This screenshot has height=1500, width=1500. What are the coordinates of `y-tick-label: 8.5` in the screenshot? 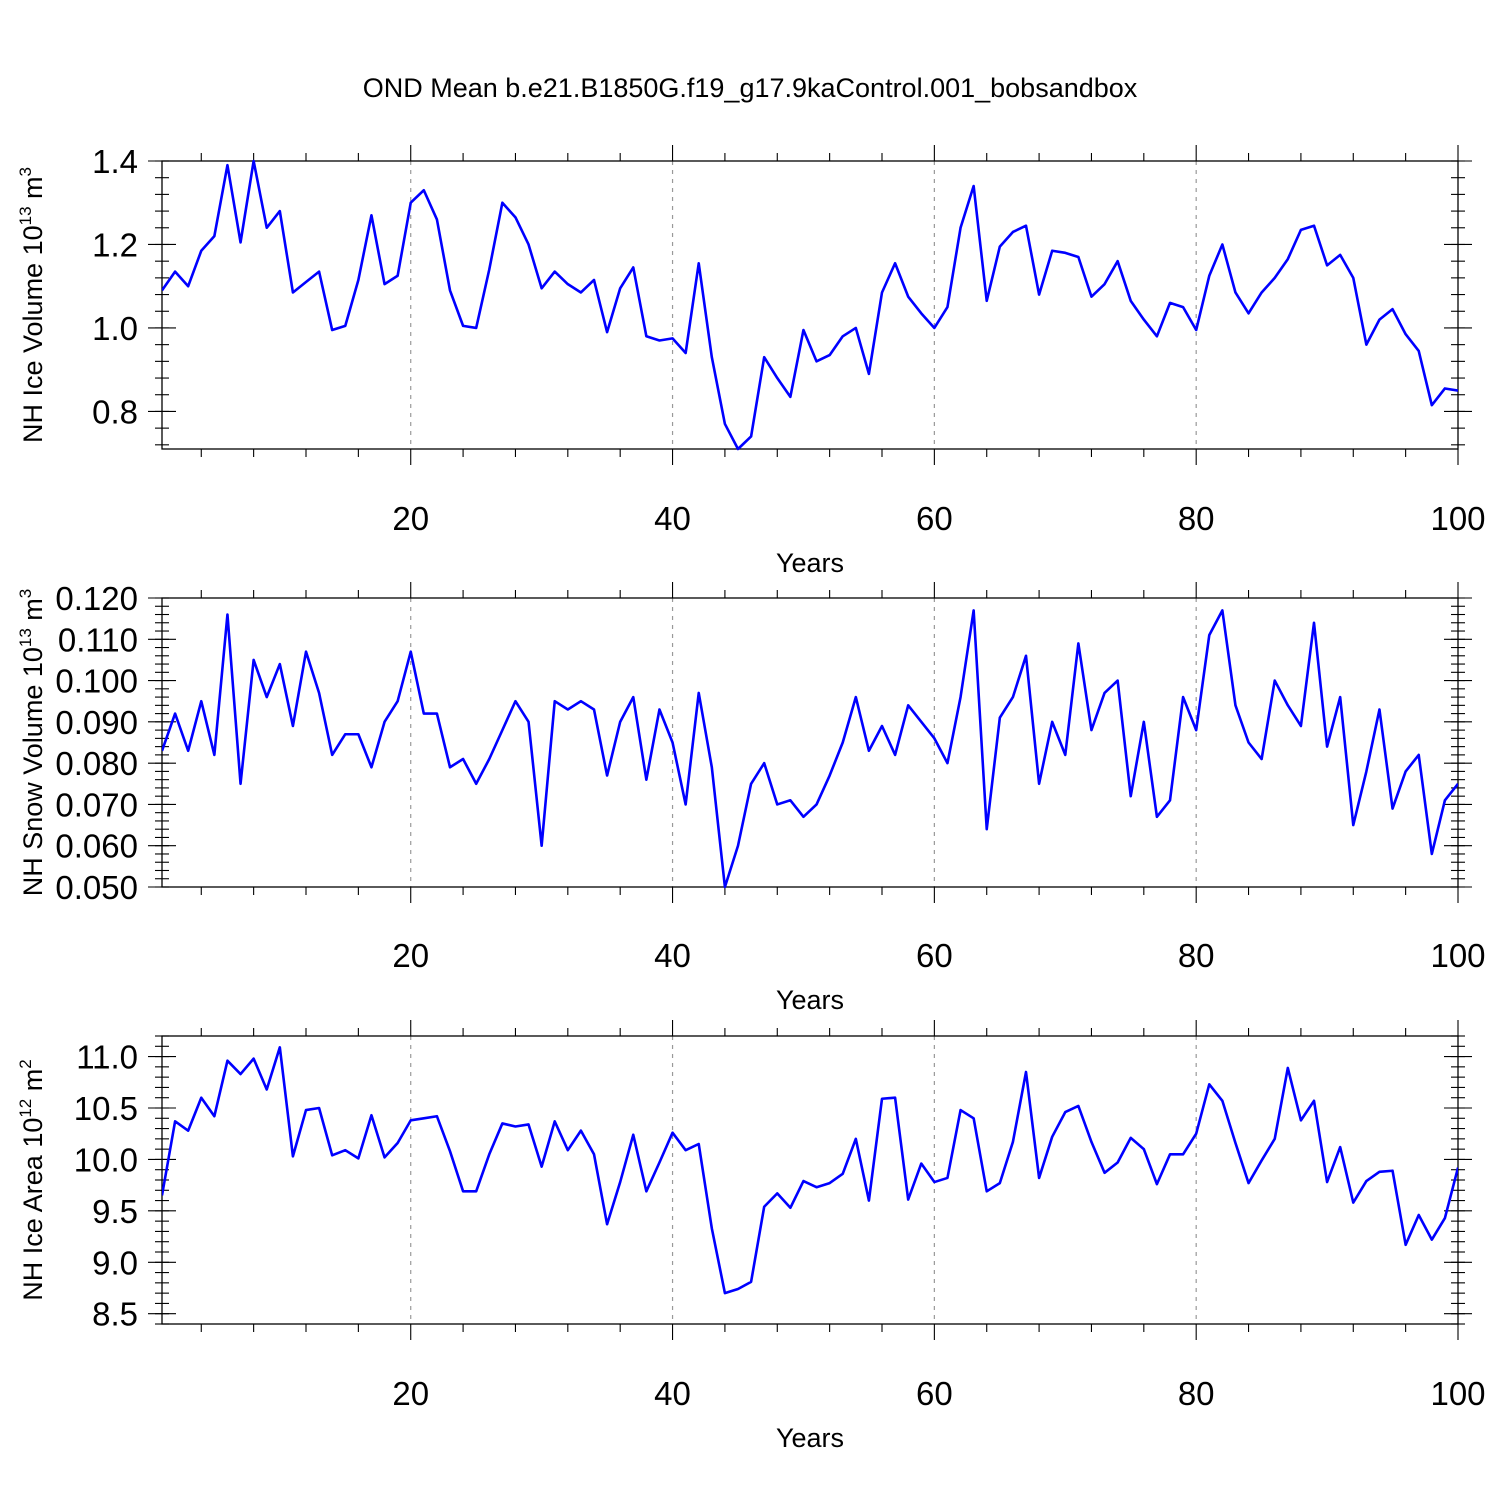 It's located at (115, 1314).